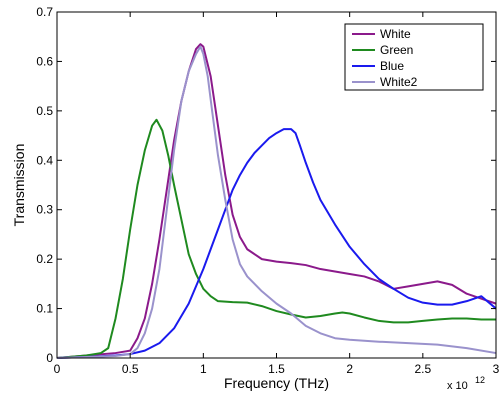 Image resolution: width=503 pixels, height=397 pixels. I want to click on y-tick-label: 0.2, so click(44, 259).